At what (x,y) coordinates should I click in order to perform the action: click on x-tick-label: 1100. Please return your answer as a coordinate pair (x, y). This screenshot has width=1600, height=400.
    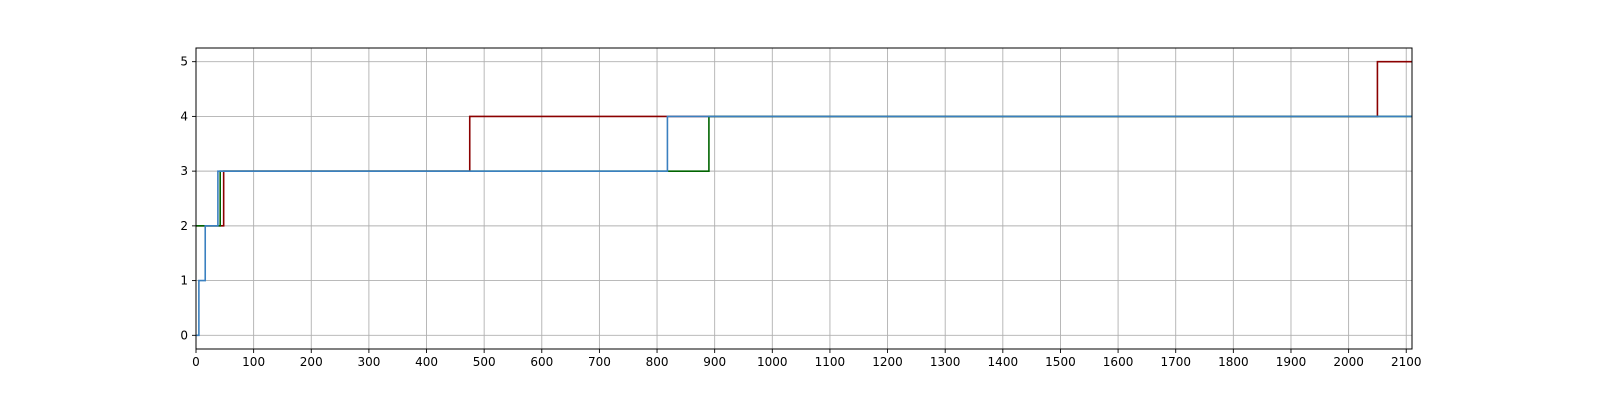
    Looking at the image, I should click on (830, 362).